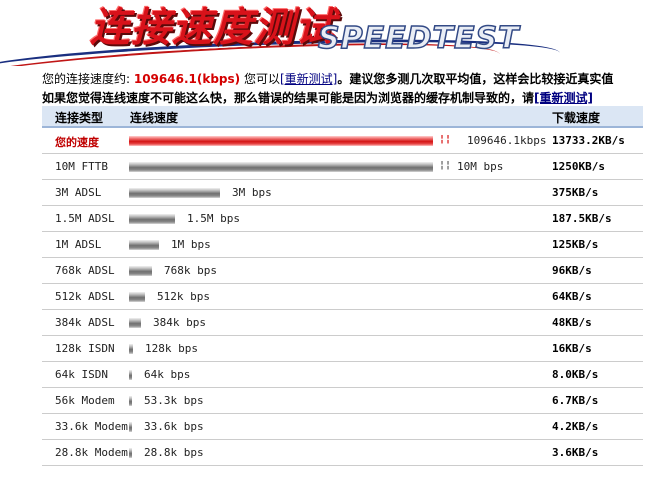 The height and width of the screenshot is (490, 653). I want to click on row-line-speed: 384k bps, so click(179, 322).